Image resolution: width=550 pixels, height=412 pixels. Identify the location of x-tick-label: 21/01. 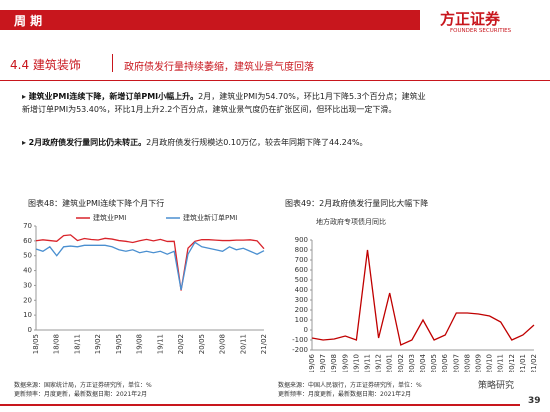
(523, 363).